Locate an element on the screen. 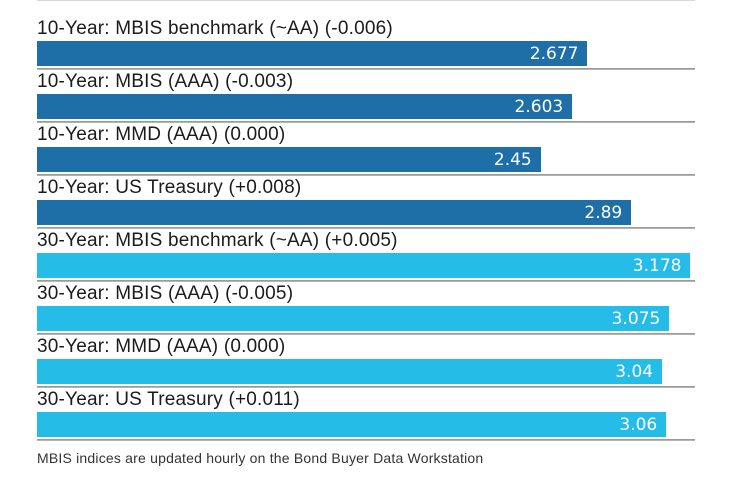 This screenshot has height=490, width=740. bar-track: 2.677 is located at coordinates (366, 53).